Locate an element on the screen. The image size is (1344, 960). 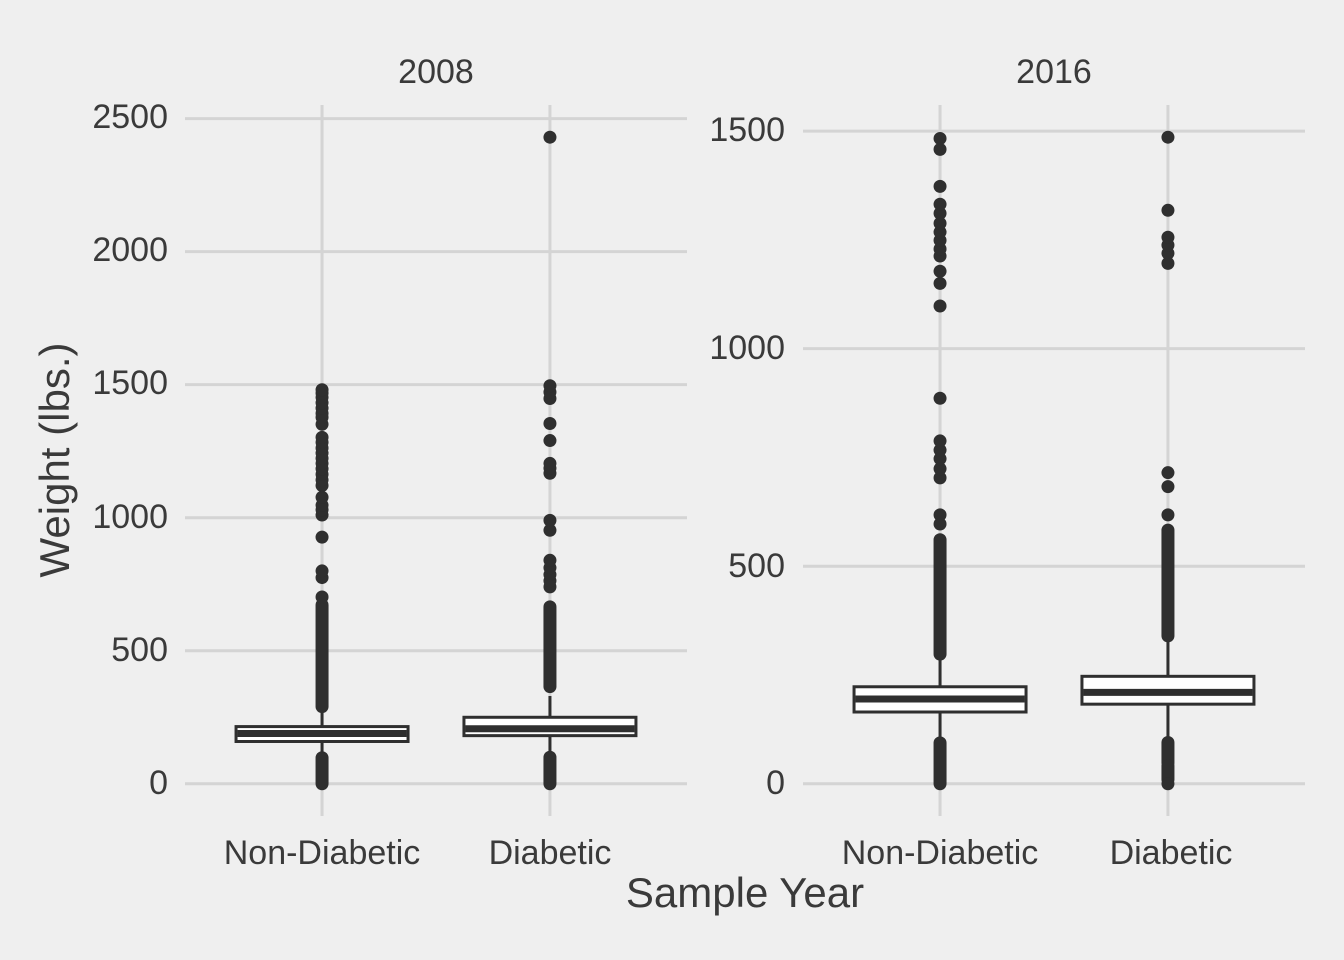
ytick-left-1000: 1000 is located at coordinates (130, 517).